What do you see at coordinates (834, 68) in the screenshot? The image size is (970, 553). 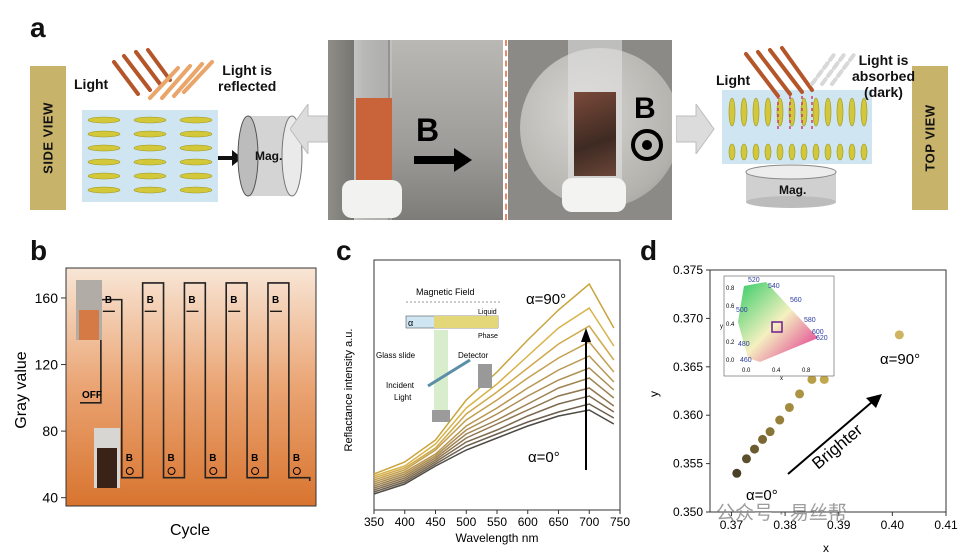 I see `faded-reflection-arrows` at bounding box center [834, 68].